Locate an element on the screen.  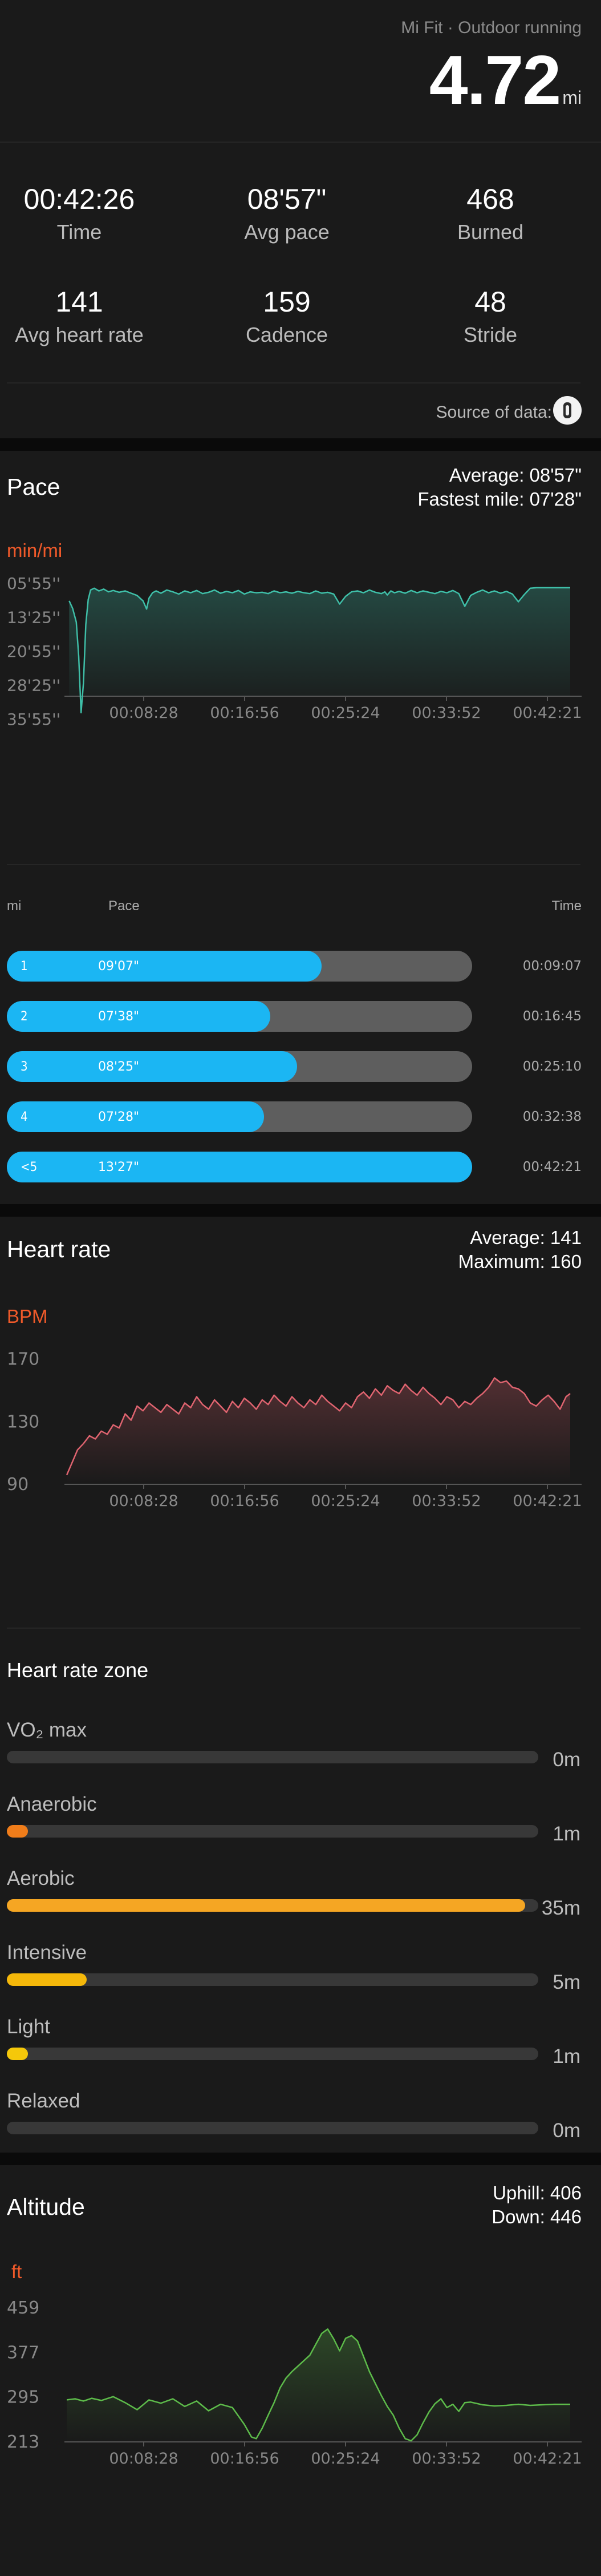
y-tick-label: 28'25'' is located at coordinates (33, 685).